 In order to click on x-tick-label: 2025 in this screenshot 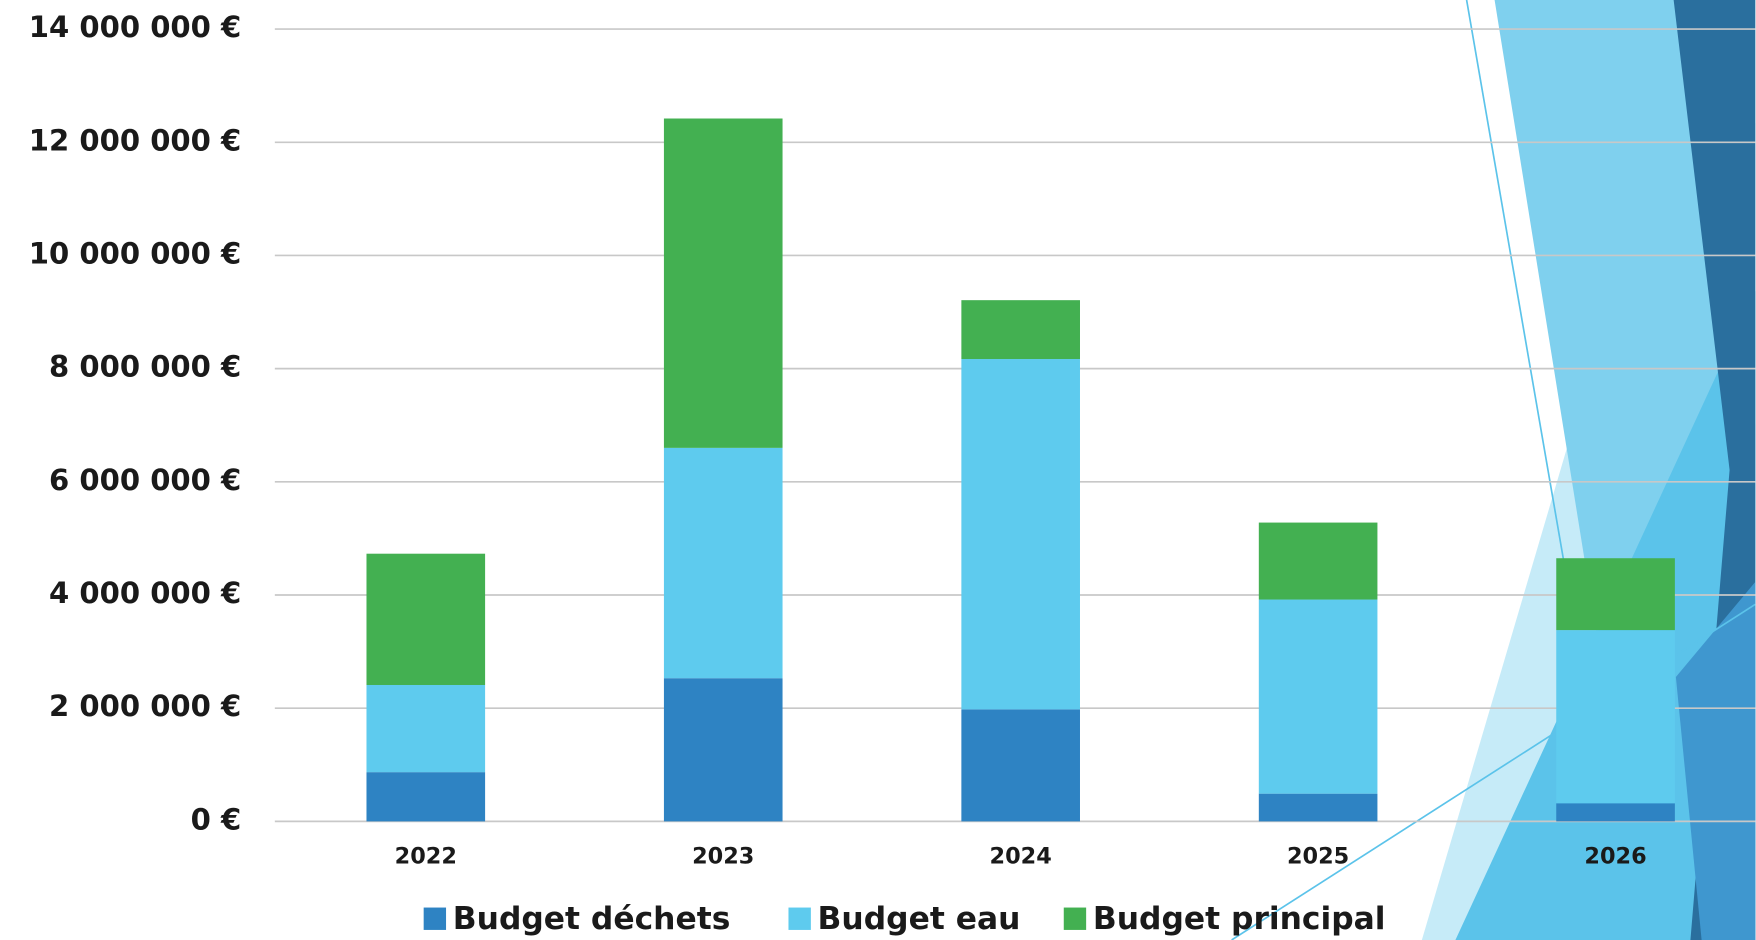, I will do `click(1318, 857)`.